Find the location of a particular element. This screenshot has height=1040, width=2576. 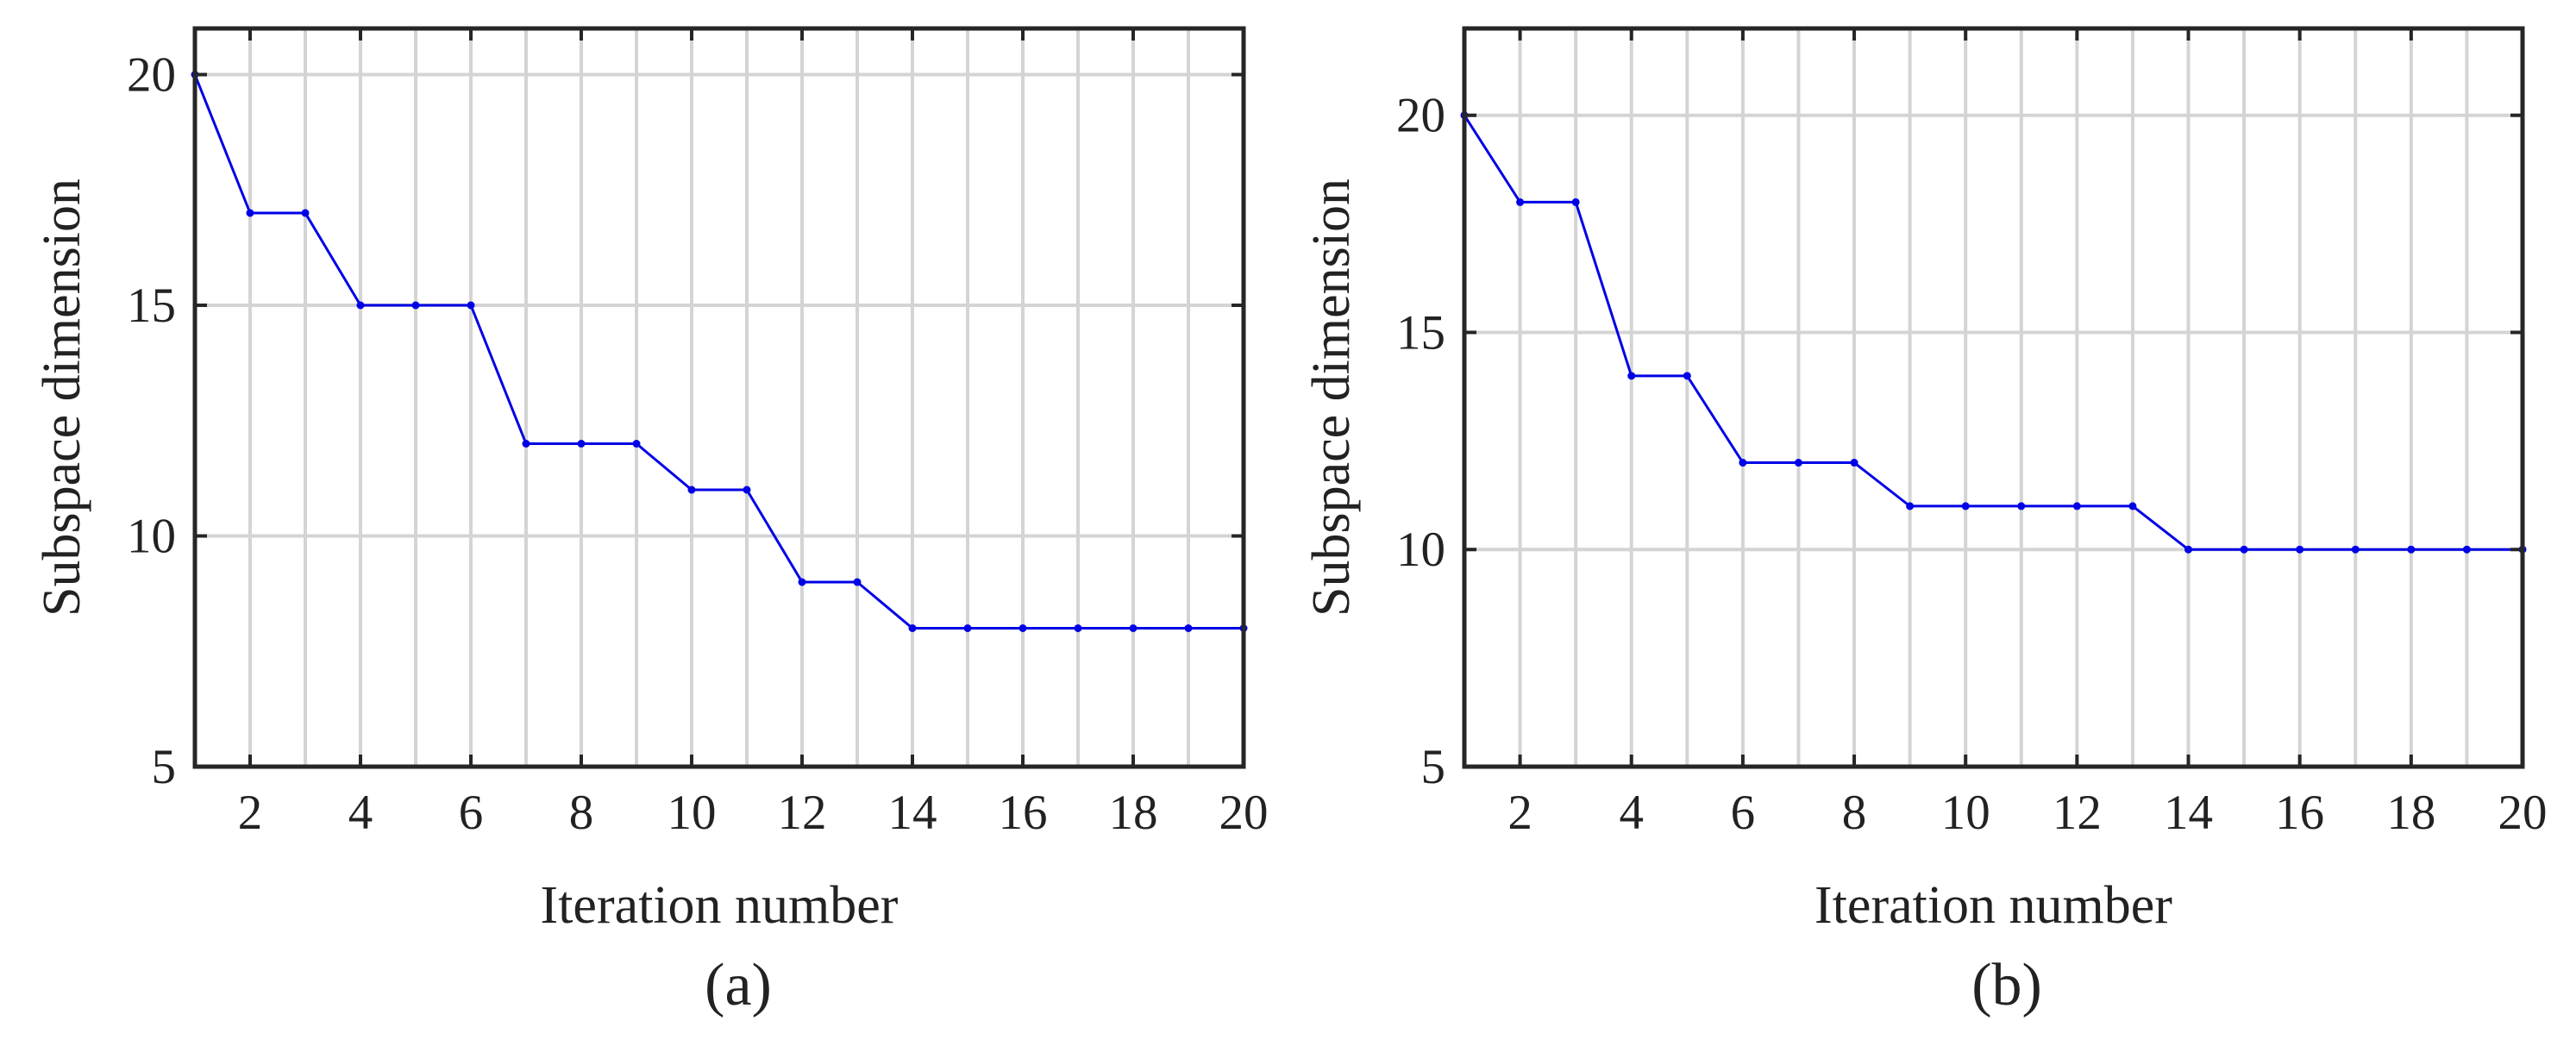

panel-caption: (b) is located at coordinates (2006, 985).